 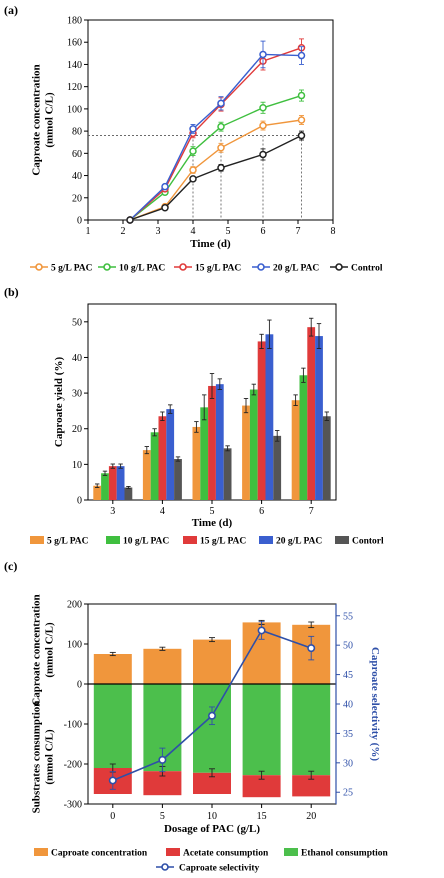 I want to click on plot-frame, so click(x=210, y=120).